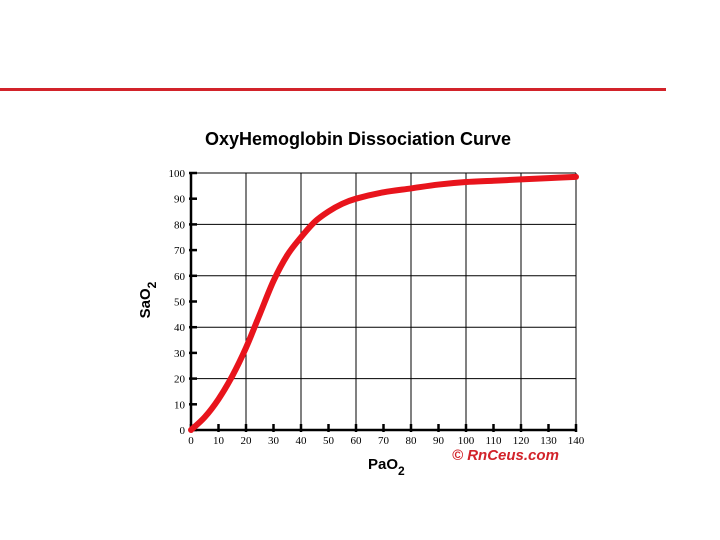  Describe the element at coordinates (180, 380) in the screenshot. I see `y-tick-label: 20` at that location.